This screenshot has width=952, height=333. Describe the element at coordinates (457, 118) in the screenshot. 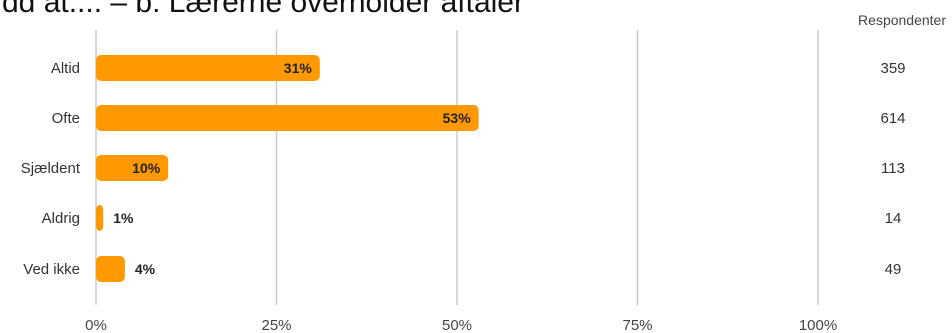

I see `value-label: 53%` at that location.